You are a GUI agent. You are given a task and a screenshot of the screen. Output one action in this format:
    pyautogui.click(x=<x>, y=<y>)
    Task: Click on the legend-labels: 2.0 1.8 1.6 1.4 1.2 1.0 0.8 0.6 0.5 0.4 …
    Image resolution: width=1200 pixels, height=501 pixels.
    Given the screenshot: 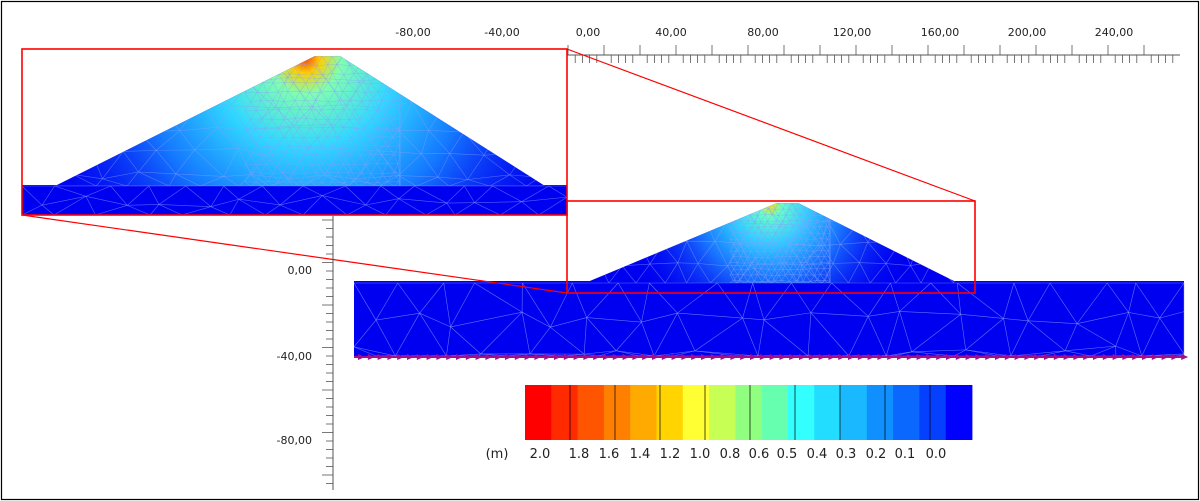 What is the action you would take?
    pyautogui.click(x=738, y=454)
    